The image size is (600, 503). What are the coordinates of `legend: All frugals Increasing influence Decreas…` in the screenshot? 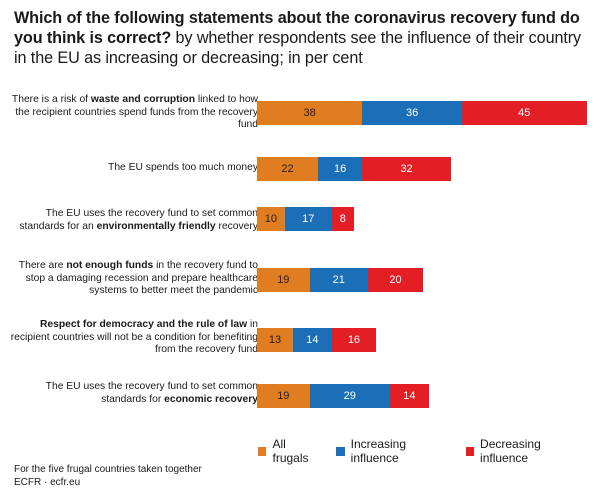 It's located at (429, 451).